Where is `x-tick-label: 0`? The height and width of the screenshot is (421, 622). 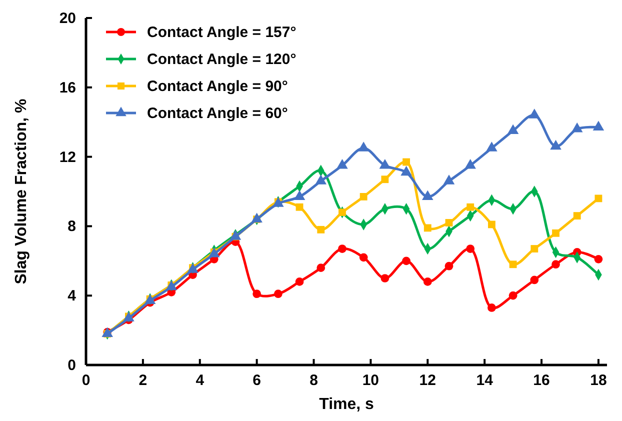
x-tick-label: 0 is located at coordinates (86, 380).